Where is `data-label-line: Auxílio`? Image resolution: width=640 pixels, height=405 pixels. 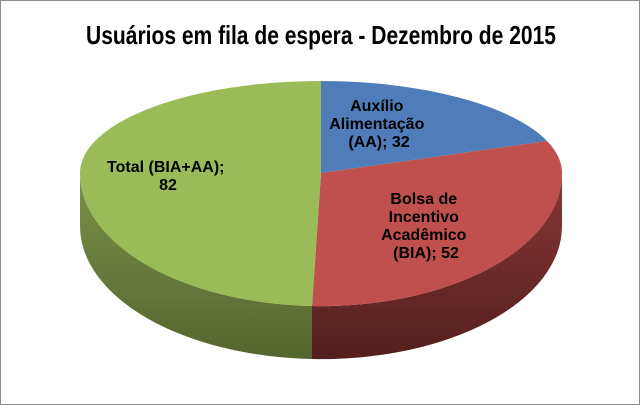 data-label-line: Auxílio is located at coordinates (377, 106).